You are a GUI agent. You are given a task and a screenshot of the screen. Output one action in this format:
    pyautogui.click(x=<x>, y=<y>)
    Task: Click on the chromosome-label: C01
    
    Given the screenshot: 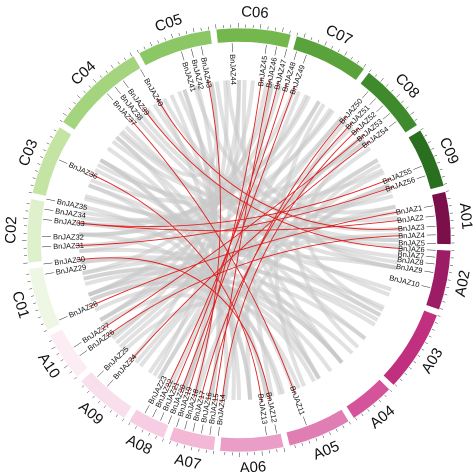 What is the action you would take?
    pyautogui.click(x=20, y=304)
    